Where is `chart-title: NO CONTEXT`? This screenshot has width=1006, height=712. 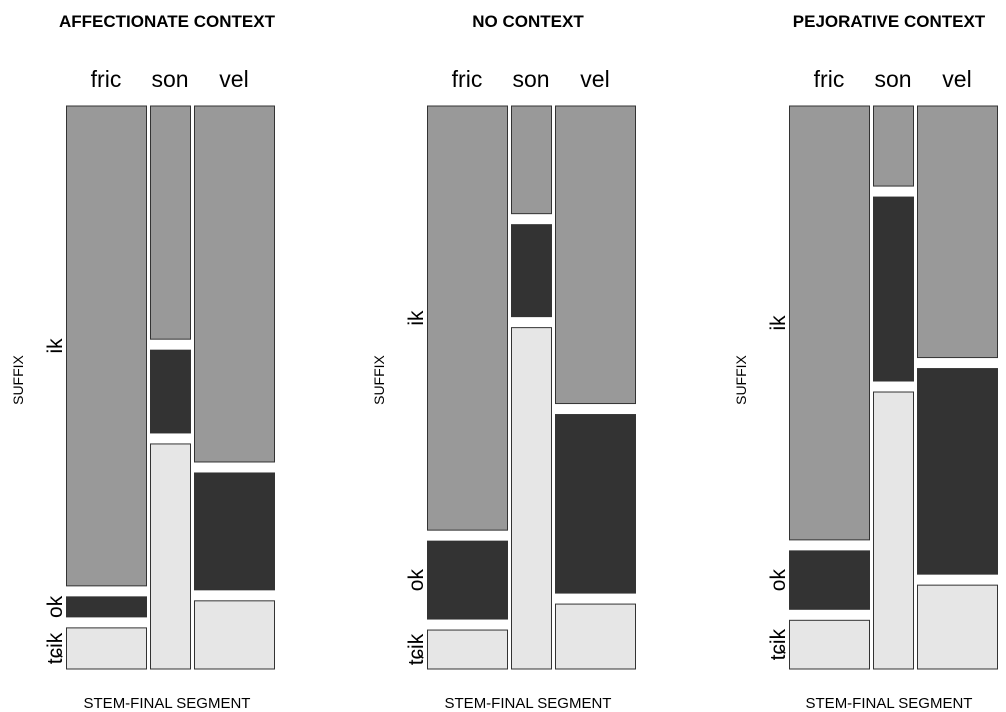
chart-title: NO CONTEXT is located at coordinates (528, 21).